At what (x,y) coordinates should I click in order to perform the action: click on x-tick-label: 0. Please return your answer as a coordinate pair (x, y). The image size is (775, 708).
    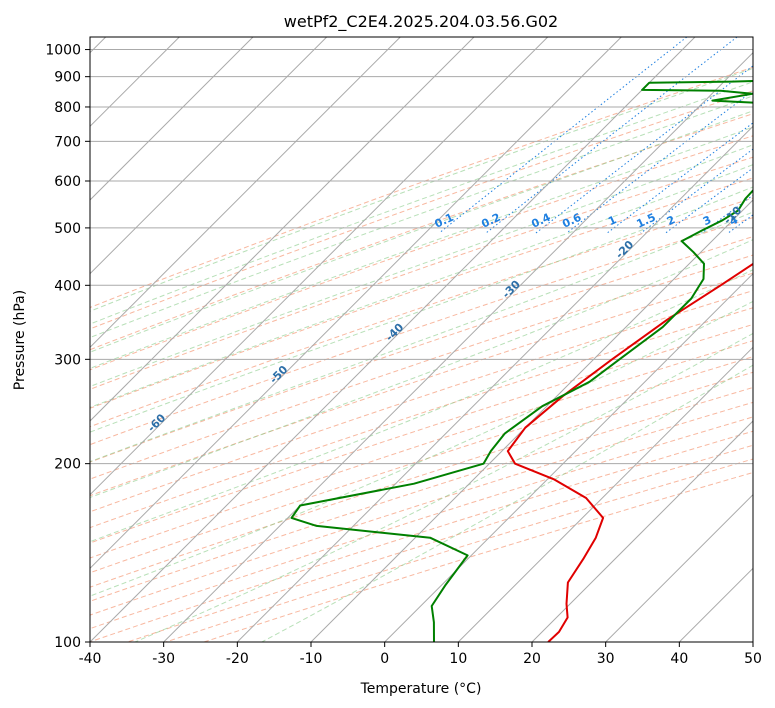
    Looking at the image, I should click on (384, 659).